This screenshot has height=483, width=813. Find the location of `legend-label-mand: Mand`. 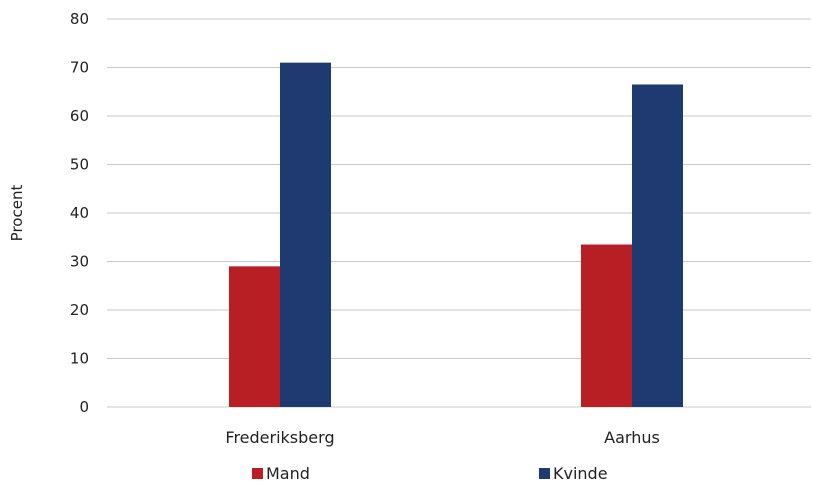

legend-label-mand: Mand is located at coordinates (288, 473).